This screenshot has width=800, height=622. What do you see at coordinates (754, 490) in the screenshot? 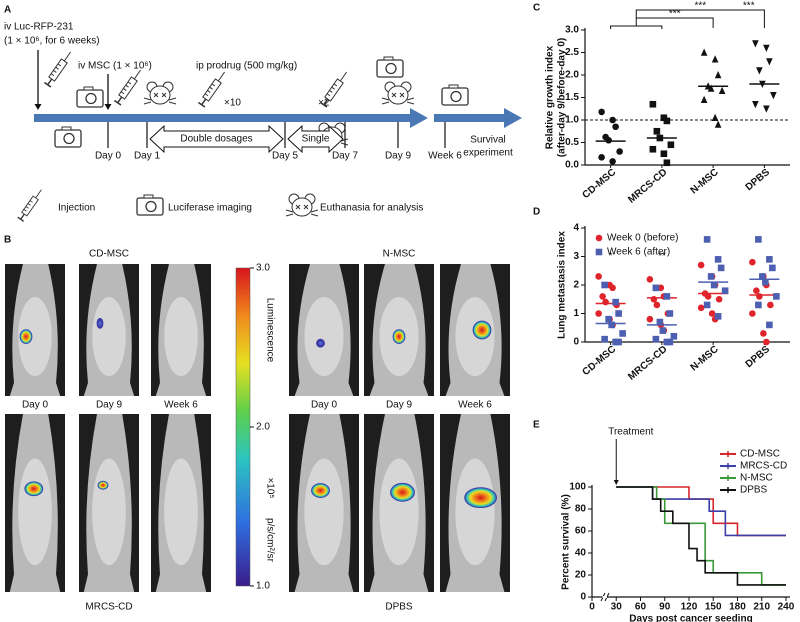
I see `legend-label: DPBS` at bounding box center [754, 490].